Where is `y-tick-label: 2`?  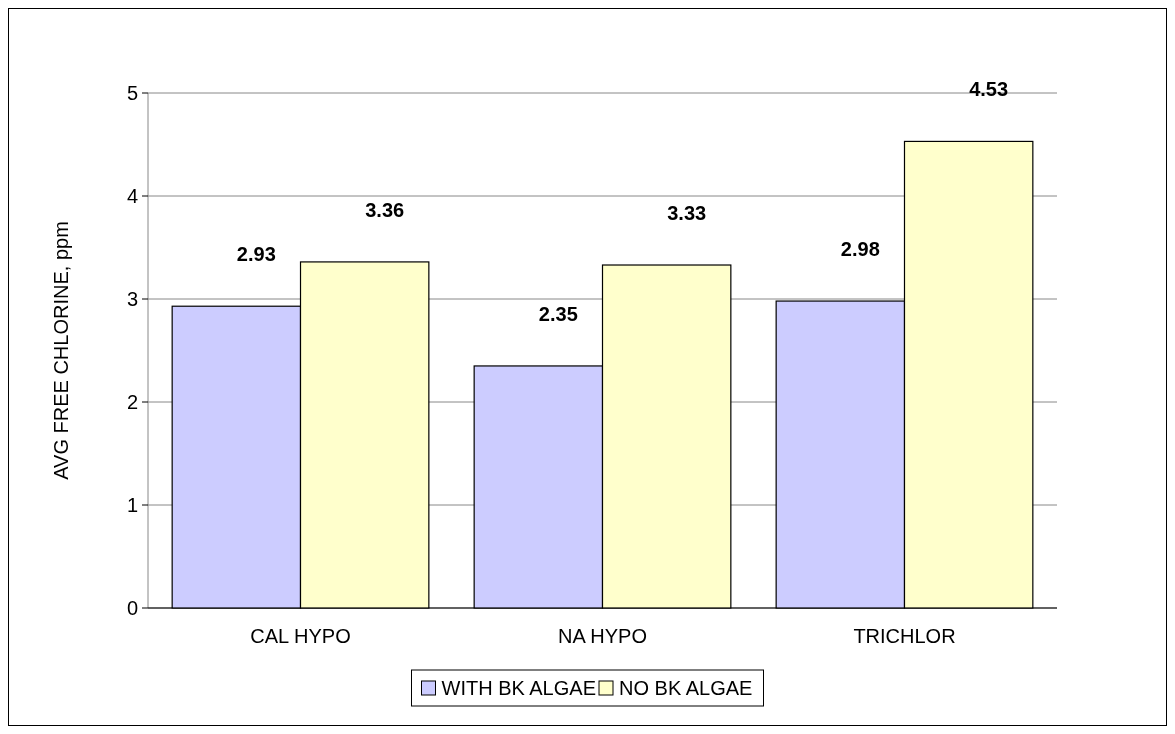 y-tick-label: 2 is located at coordinates (132, 402).